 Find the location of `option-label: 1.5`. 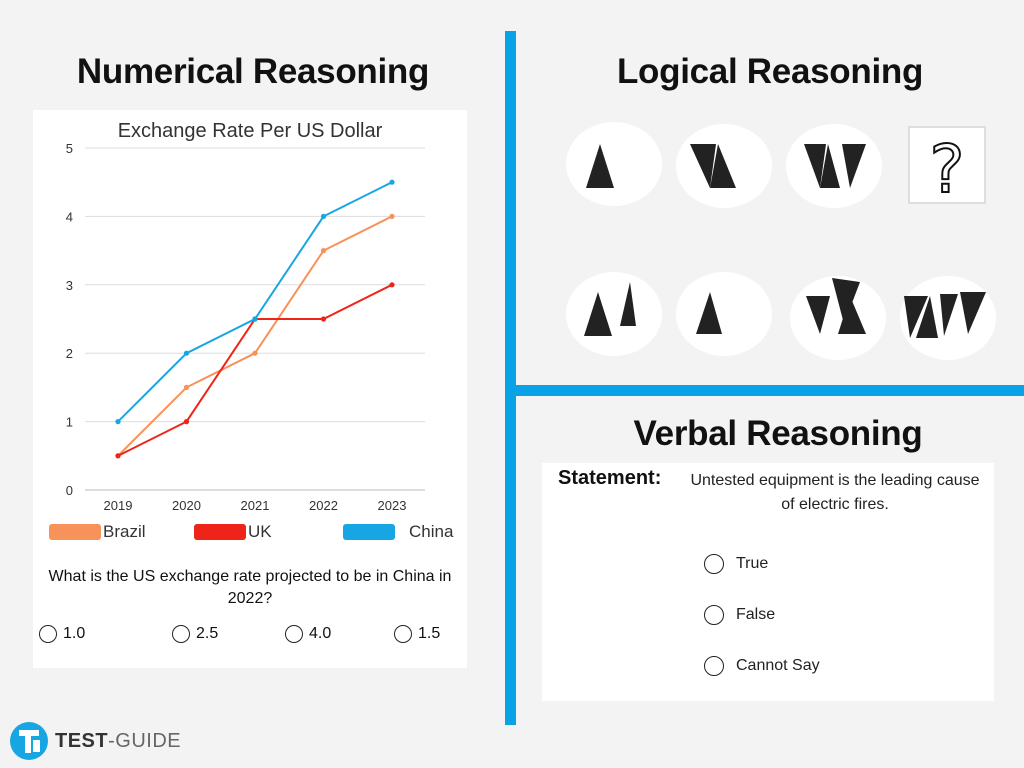

option-label: 1.5 is located at coordinates (429, 633).